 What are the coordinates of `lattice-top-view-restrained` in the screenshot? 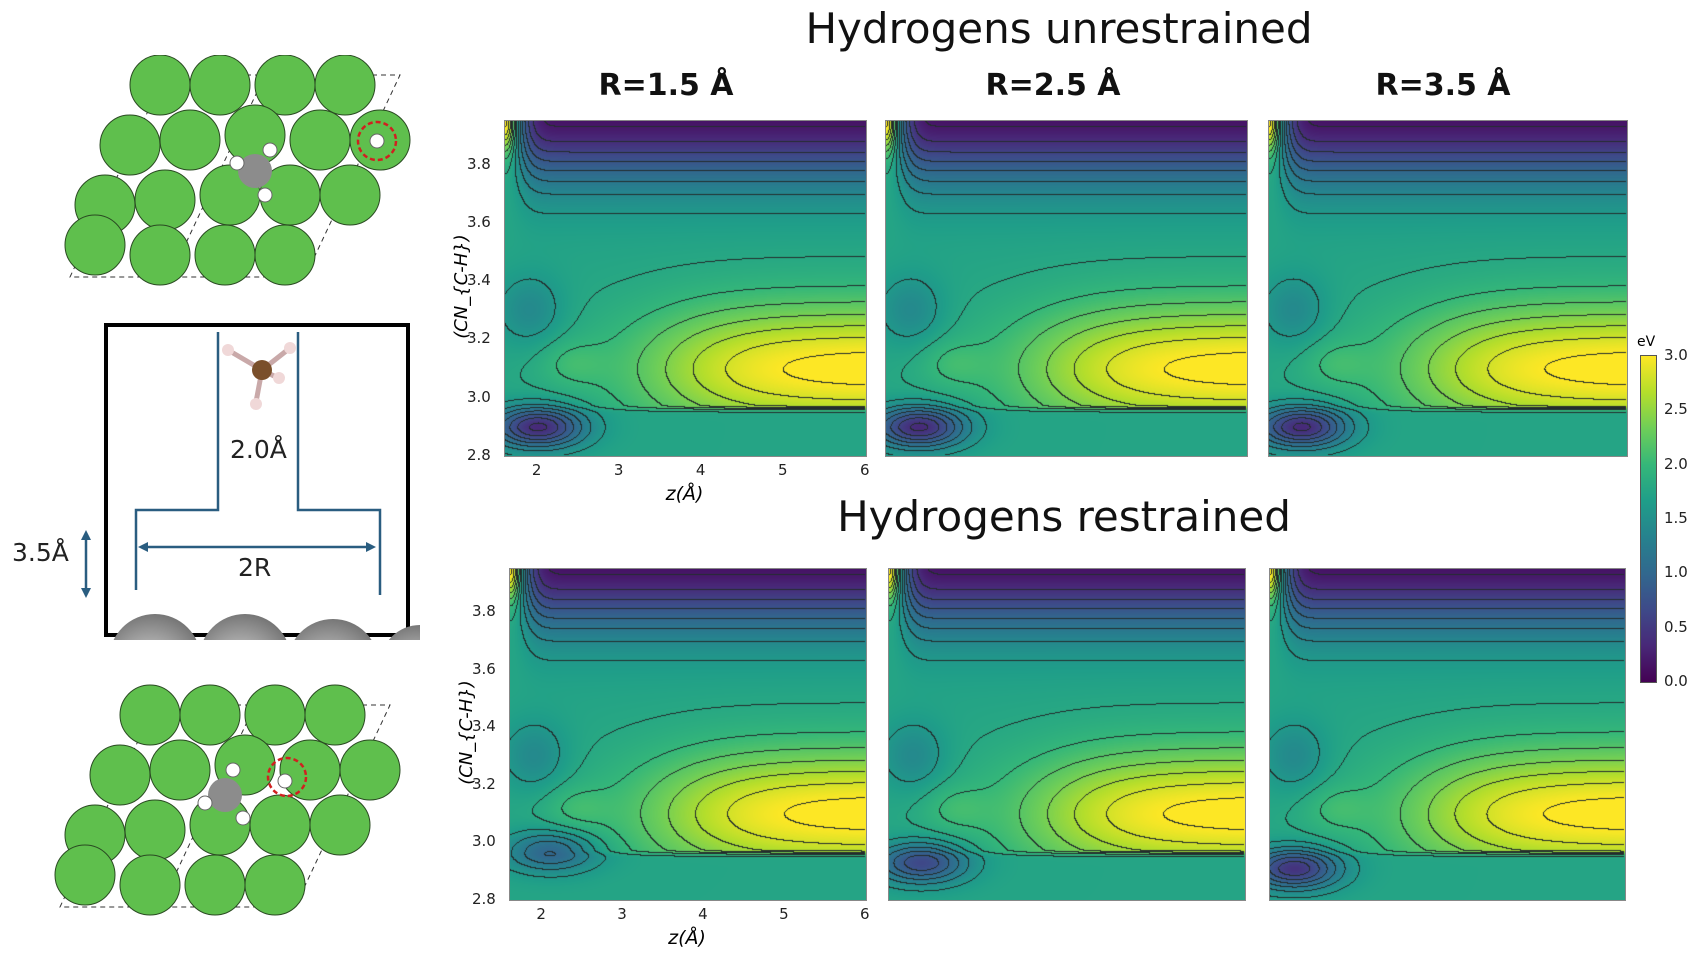 It's located at (227, 800).